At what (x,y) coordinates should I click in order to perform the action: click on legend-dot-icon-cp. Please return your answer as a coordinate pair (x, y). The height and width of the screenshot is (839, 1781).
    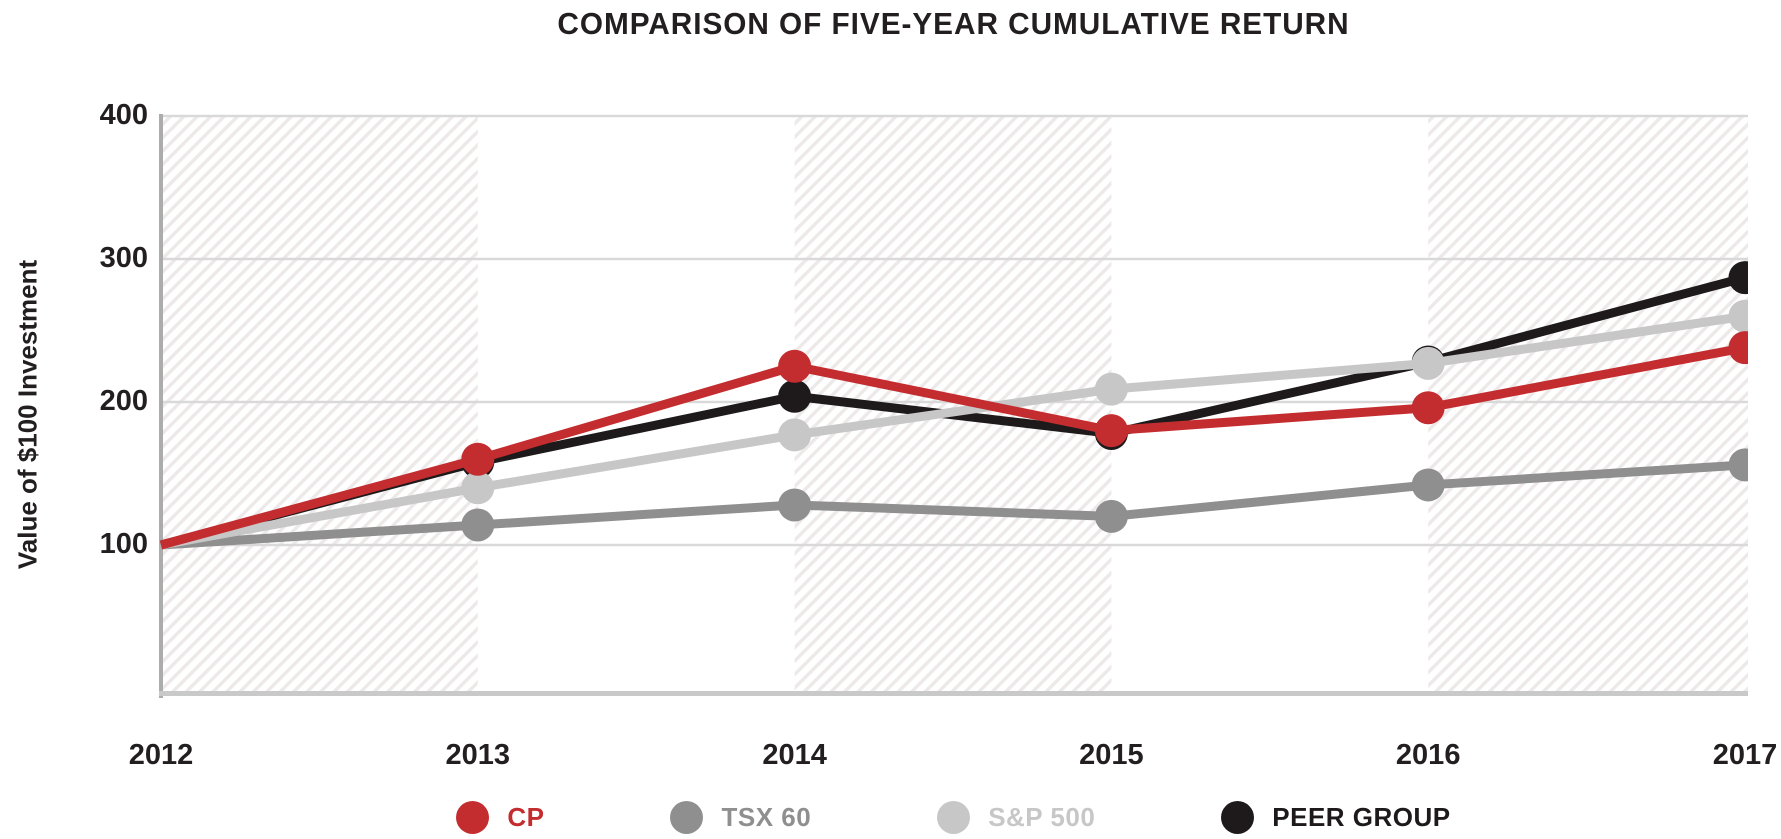
    Looking at the image, I should click on (473, 817).